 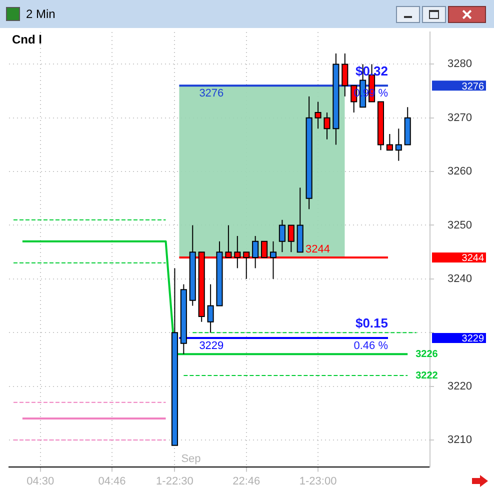 What do you see at coordinates (460, 440) in the screenshot?
I see `y-tick-label: 3210` at bounding box center [460, 440].